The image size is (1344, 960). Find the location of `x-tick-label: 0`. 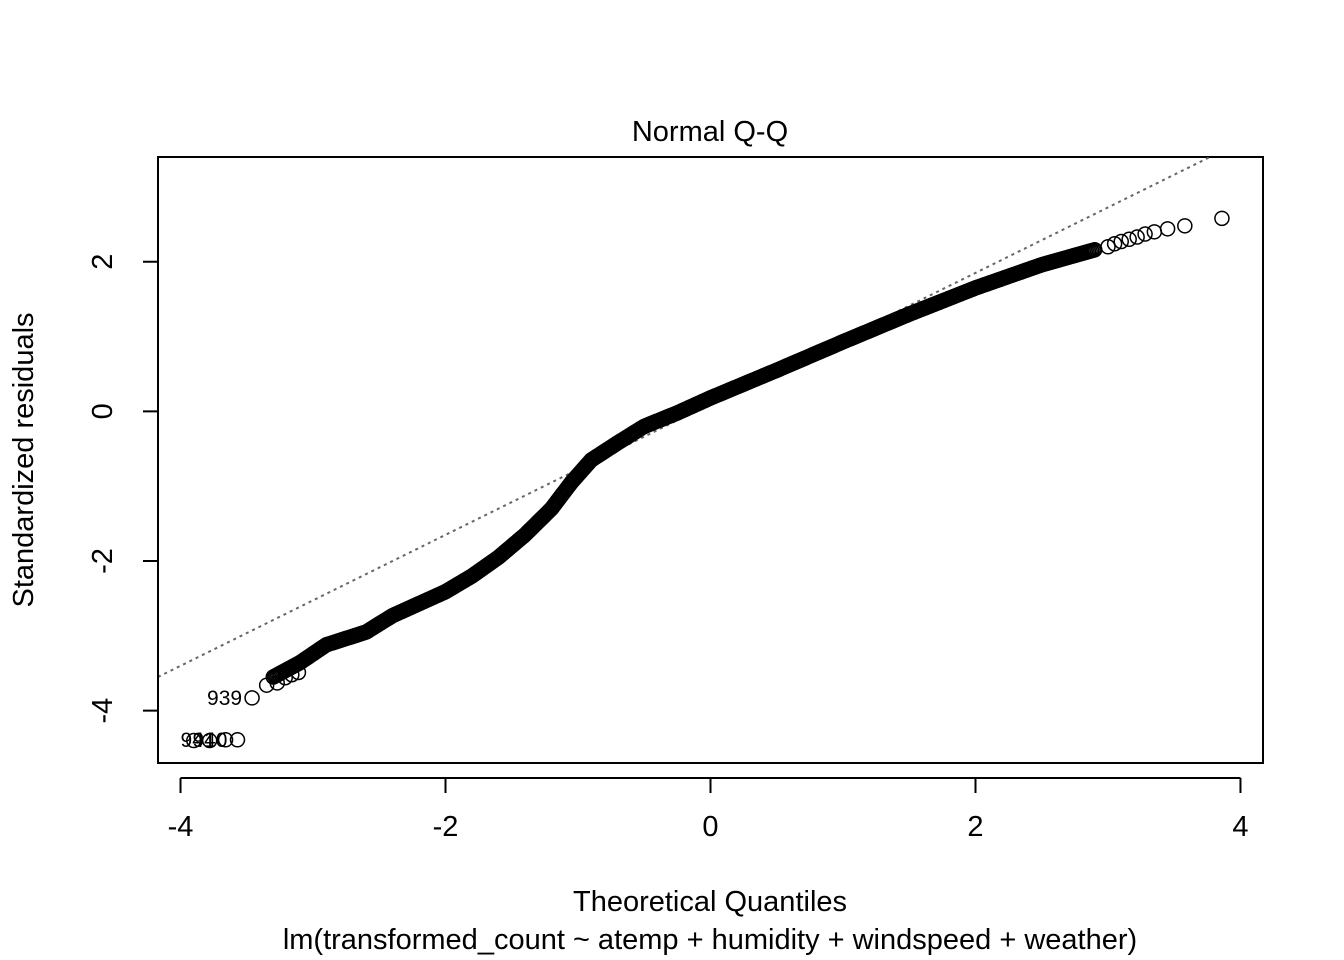

x-tick-label: 0 is located at coordinates (710, 827).